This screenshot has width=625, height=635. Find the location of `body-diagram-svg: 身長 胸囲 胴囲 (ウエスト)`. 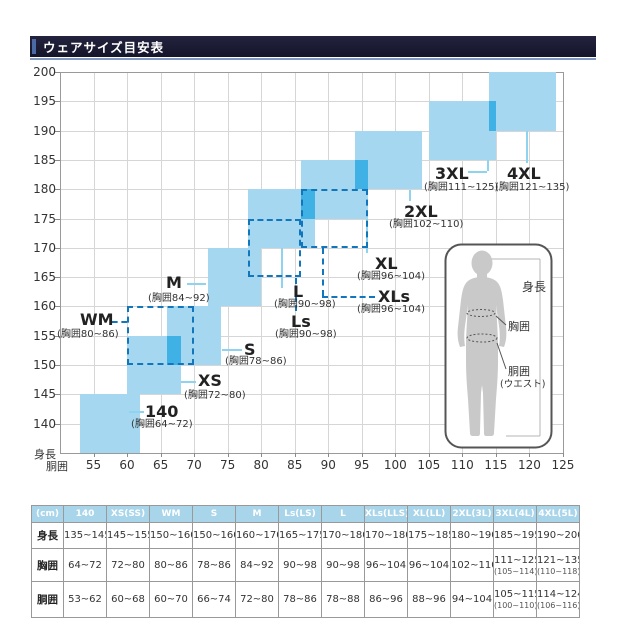

body-diagram-svg: 身長 胸囲 胴囲 (ウエスト) is located at coordinates (498, 346).